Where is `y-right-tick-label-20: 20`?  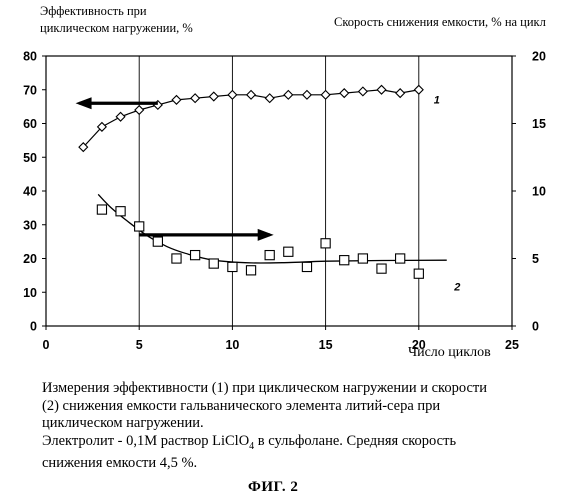 y-right-tick-label-20: 20 is located at coordinates (539, 57).